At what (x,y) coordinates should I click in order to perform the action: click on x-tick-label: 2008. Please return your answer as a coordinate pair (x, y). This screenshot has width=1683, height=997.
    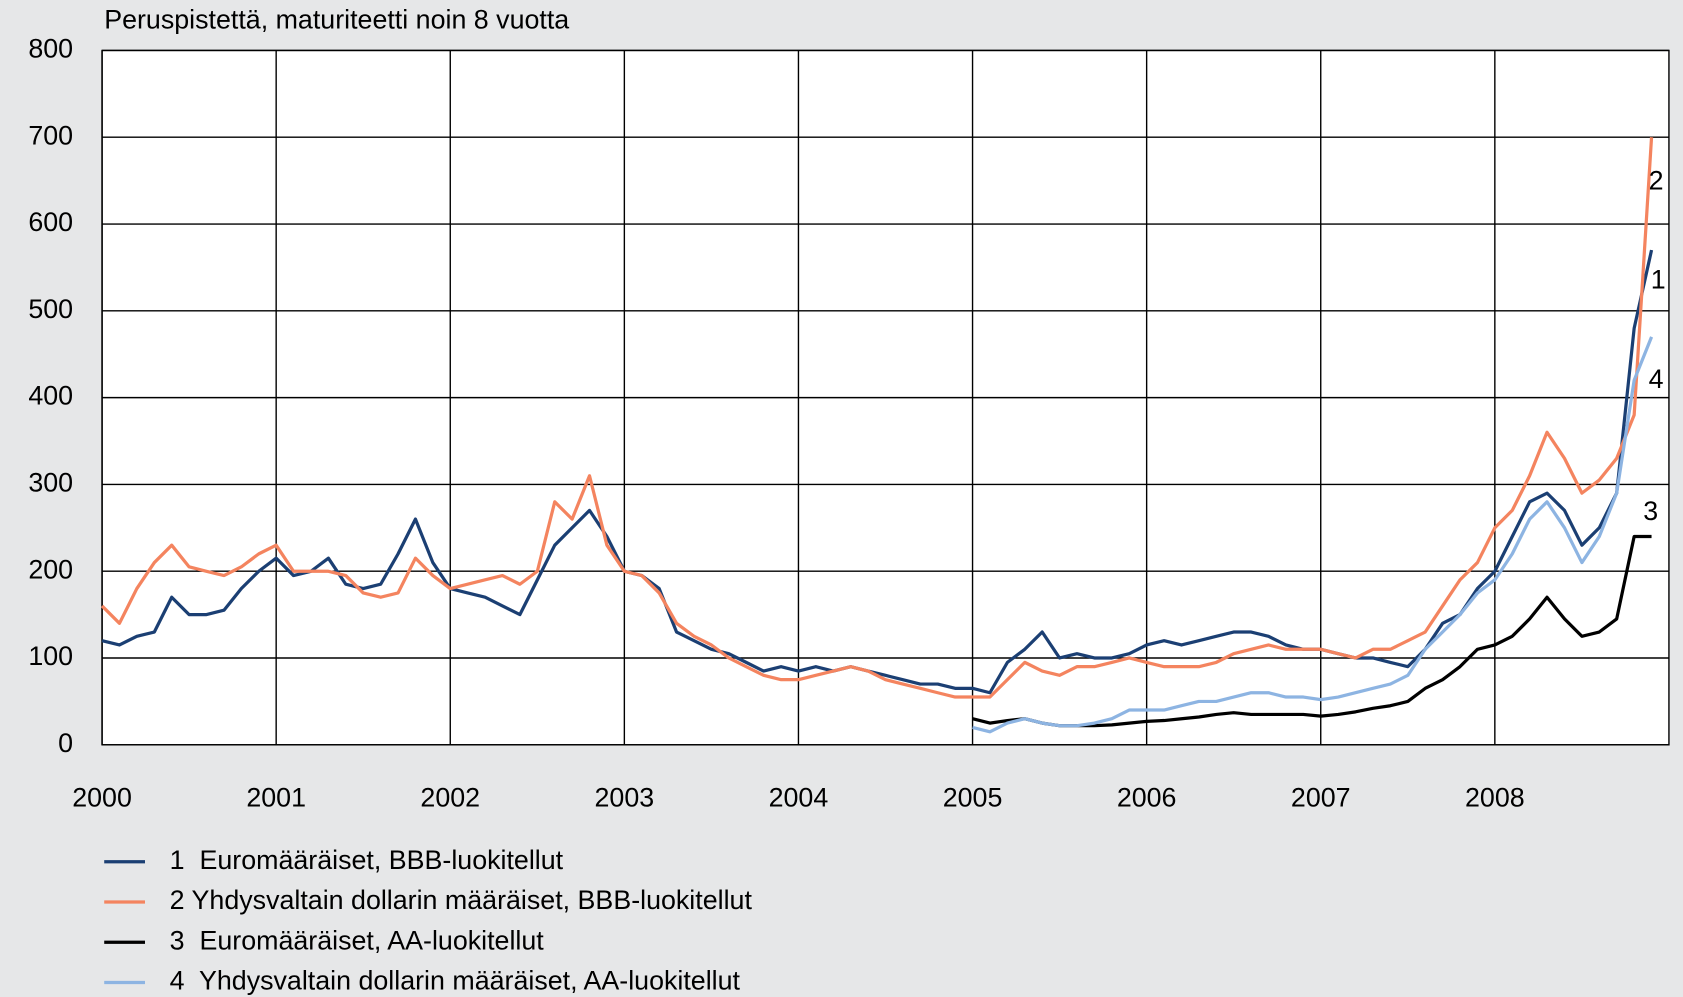
    Looking at the image, I should click on (1495, 798).